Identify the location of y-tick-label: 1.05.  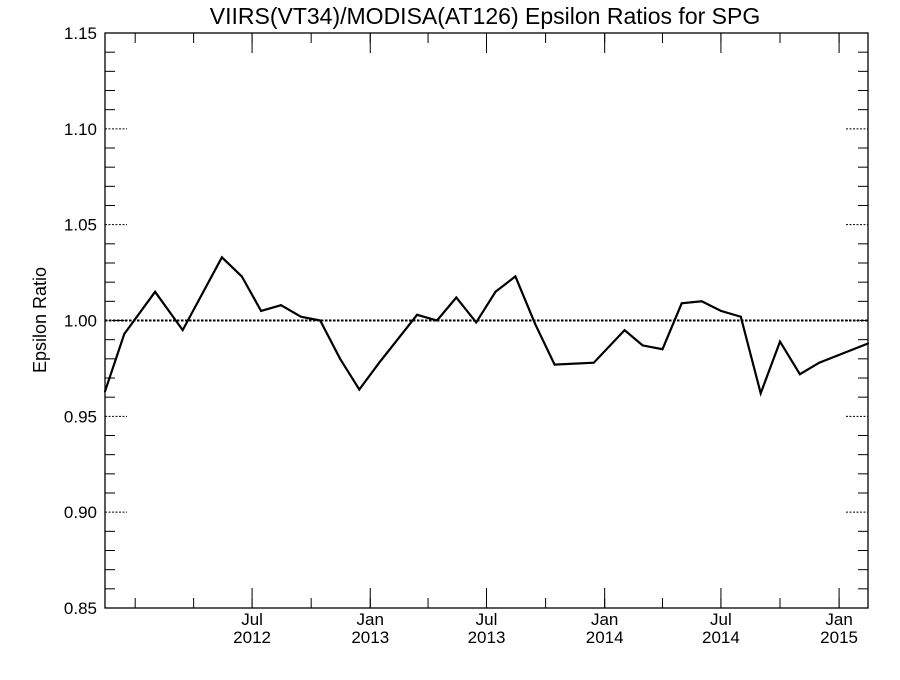
(80, 225).